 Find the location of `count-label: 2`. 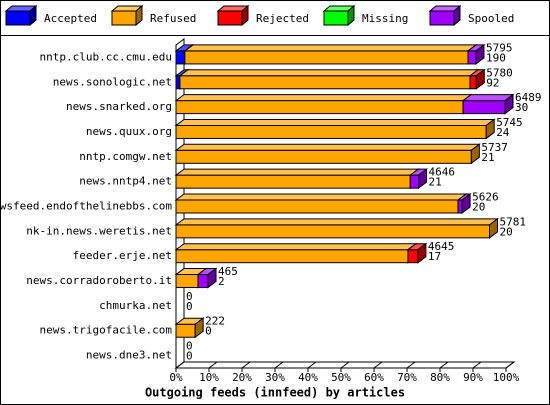

count-label: 2 is located at coordinates (221, 281).